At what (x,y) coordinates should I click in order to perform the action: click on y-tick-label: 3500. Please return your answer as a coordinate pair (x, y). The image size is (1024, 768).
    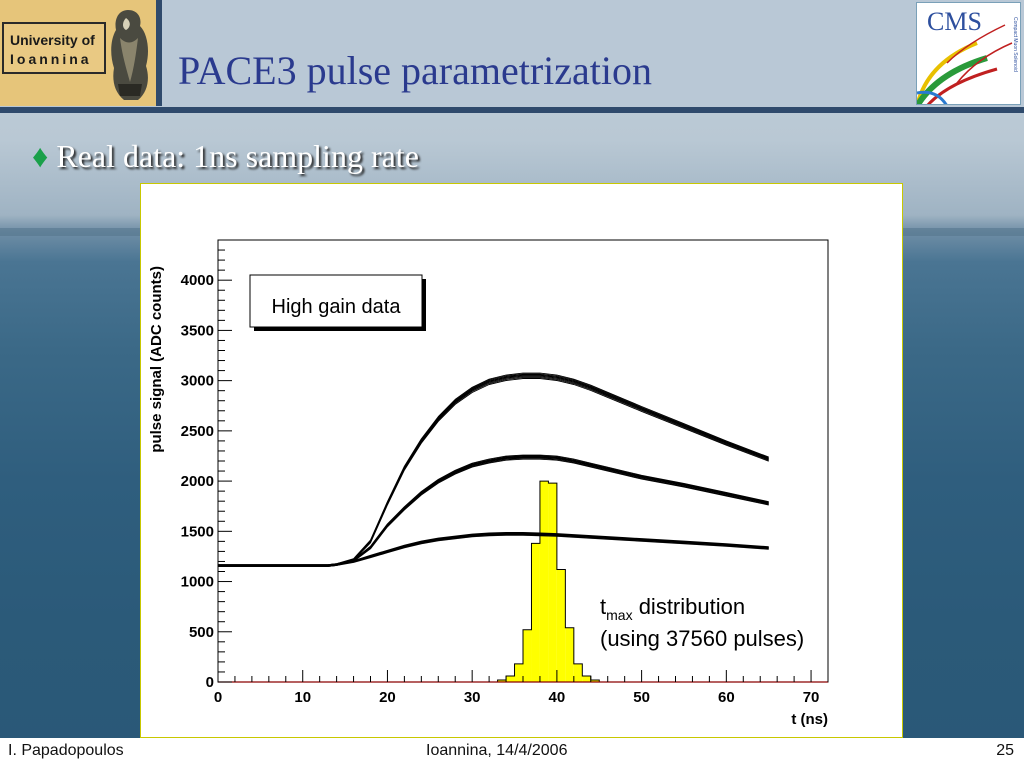
    Looking at the image, I should click on (197, 330).